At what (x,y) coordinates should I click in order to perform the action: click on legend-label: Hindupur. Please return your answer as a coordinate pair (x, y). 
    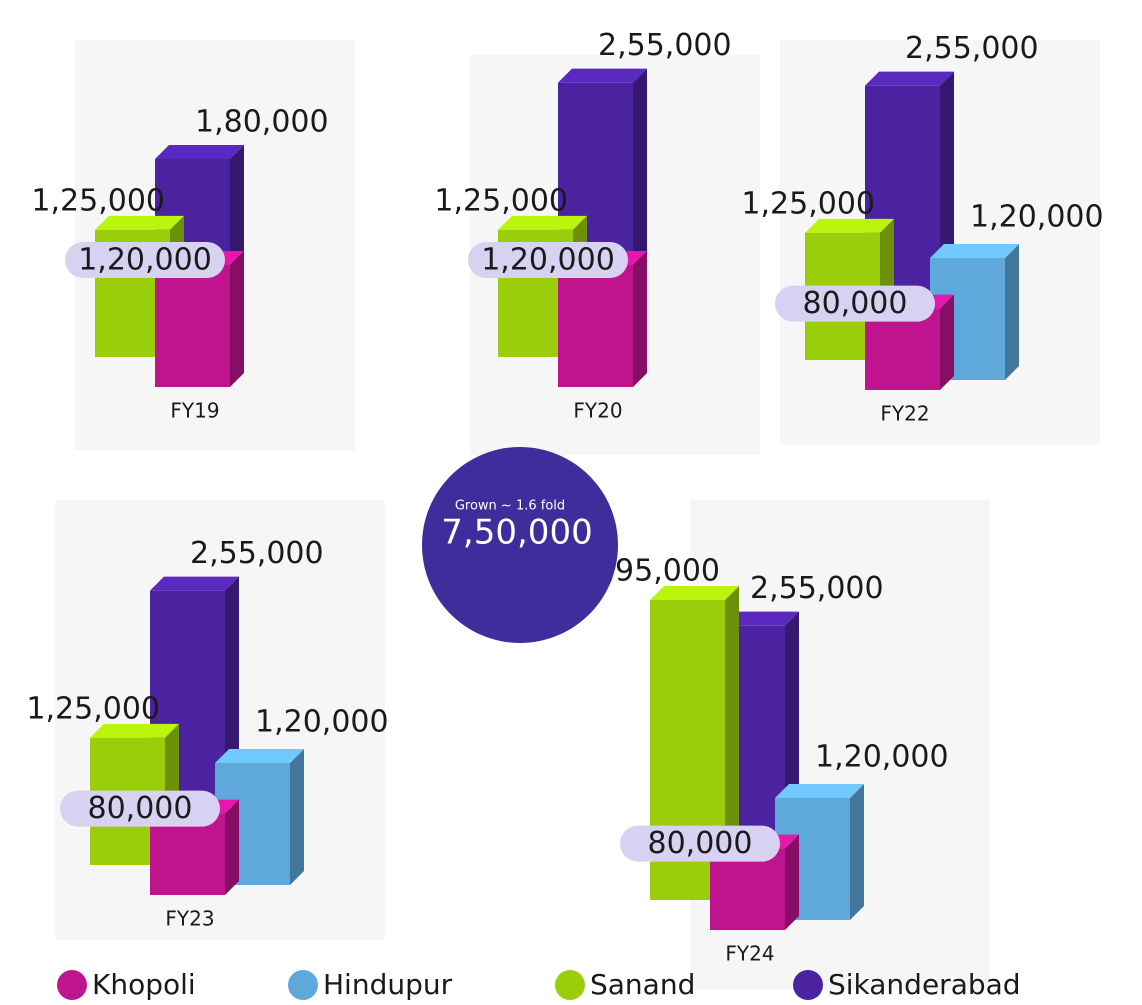
    Looking at the image, I should click on (388, 984).